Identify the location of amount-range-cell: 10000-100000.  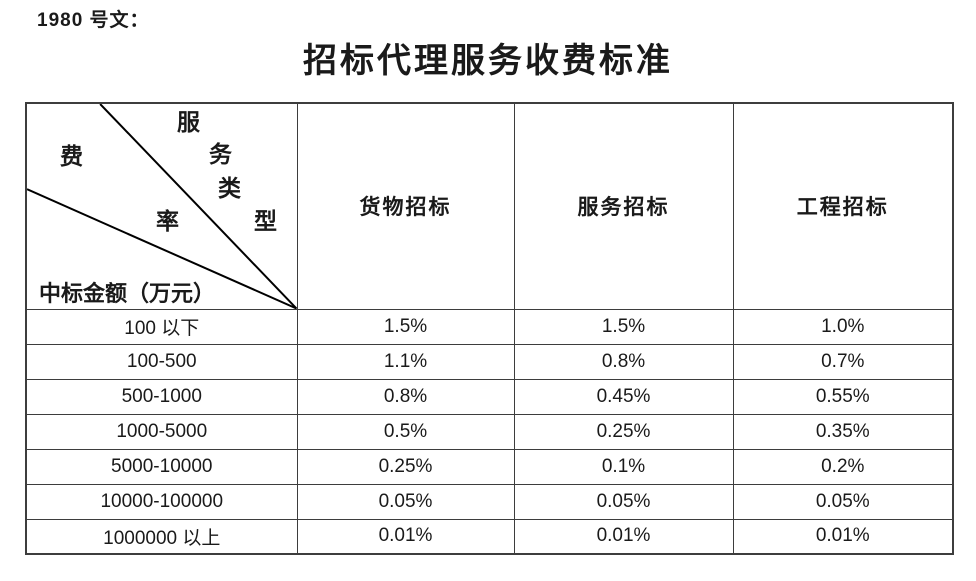
(161, 501).